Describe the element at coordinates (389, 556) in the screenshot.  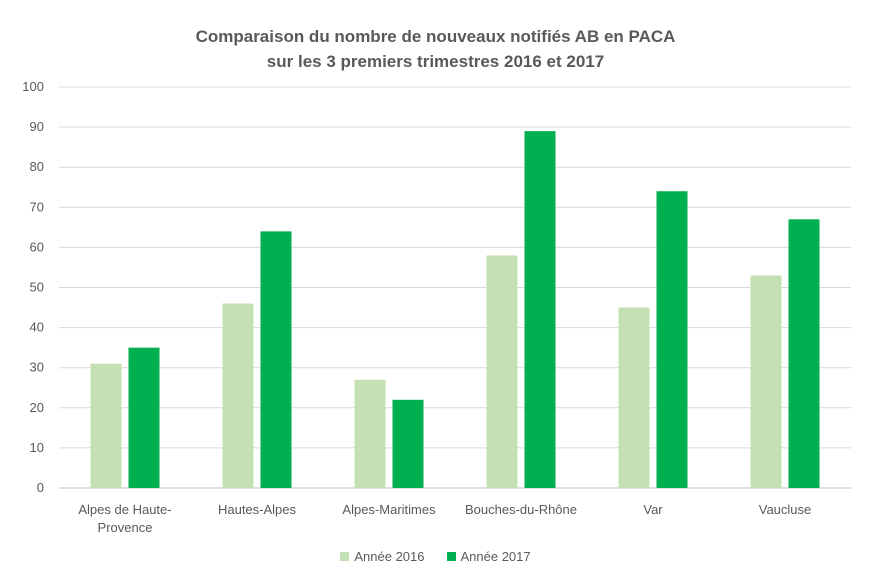
I see `legend-label-2016: Année 2016` at that location.